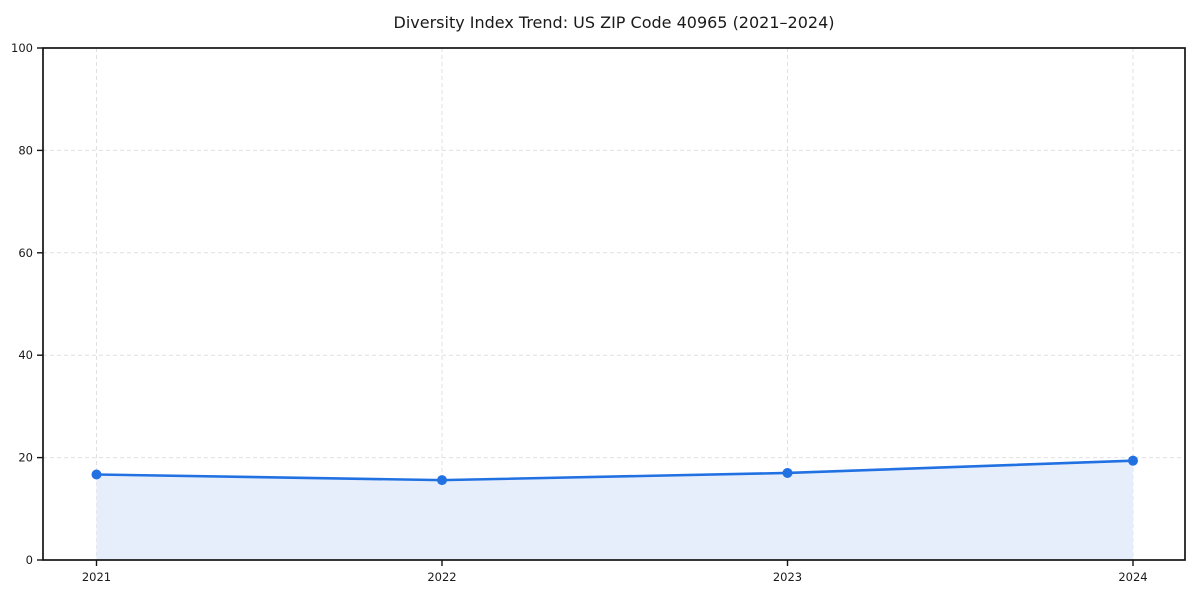 This screenshot has height=600, width=1200. What do you see at coordinates (787, 472) in the screenshot?
I see `data-point-2023` at bounding box center [787, 472].